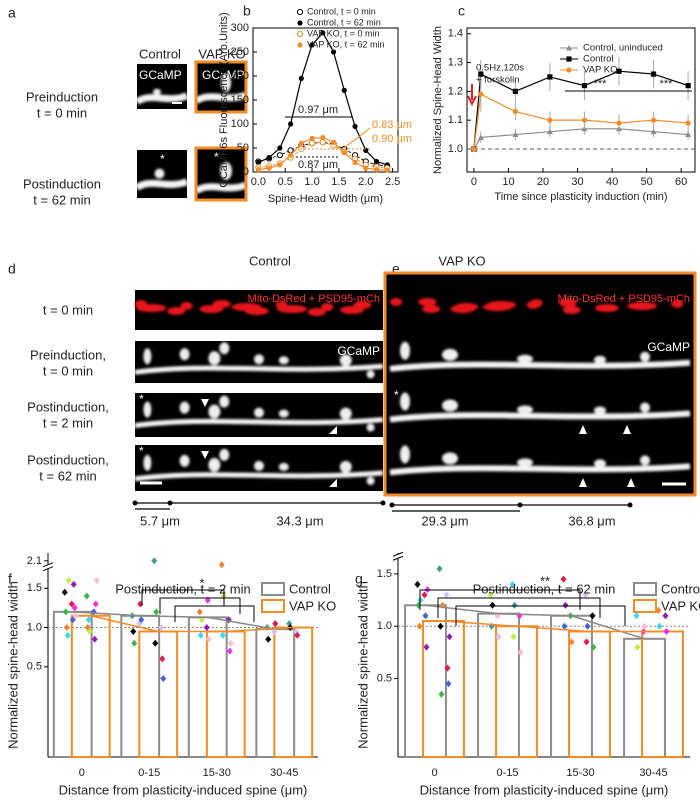 The image size is (700, 807). Describe the element at coordinates (34, 561) in the screenshot. I see `y-tick-label: 2.1` at that location.